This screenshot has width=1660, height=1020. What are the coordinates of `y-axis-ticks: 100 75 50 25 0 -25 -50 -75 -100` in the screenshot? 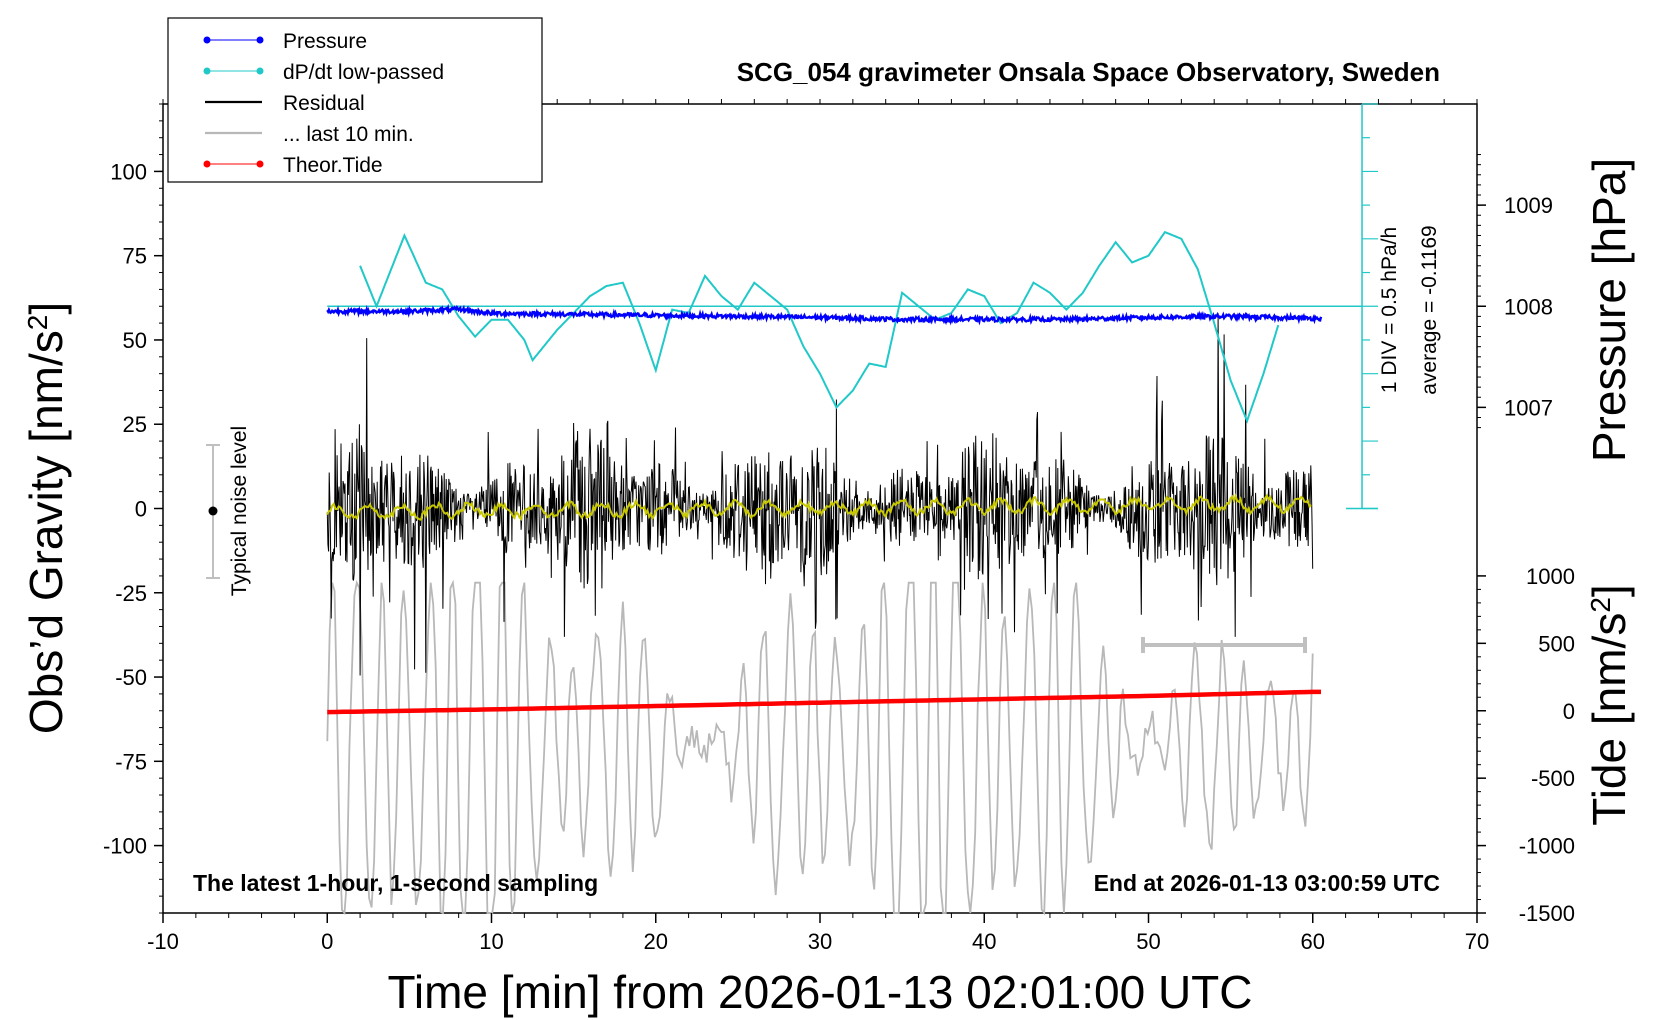 It's located at (133, 508).